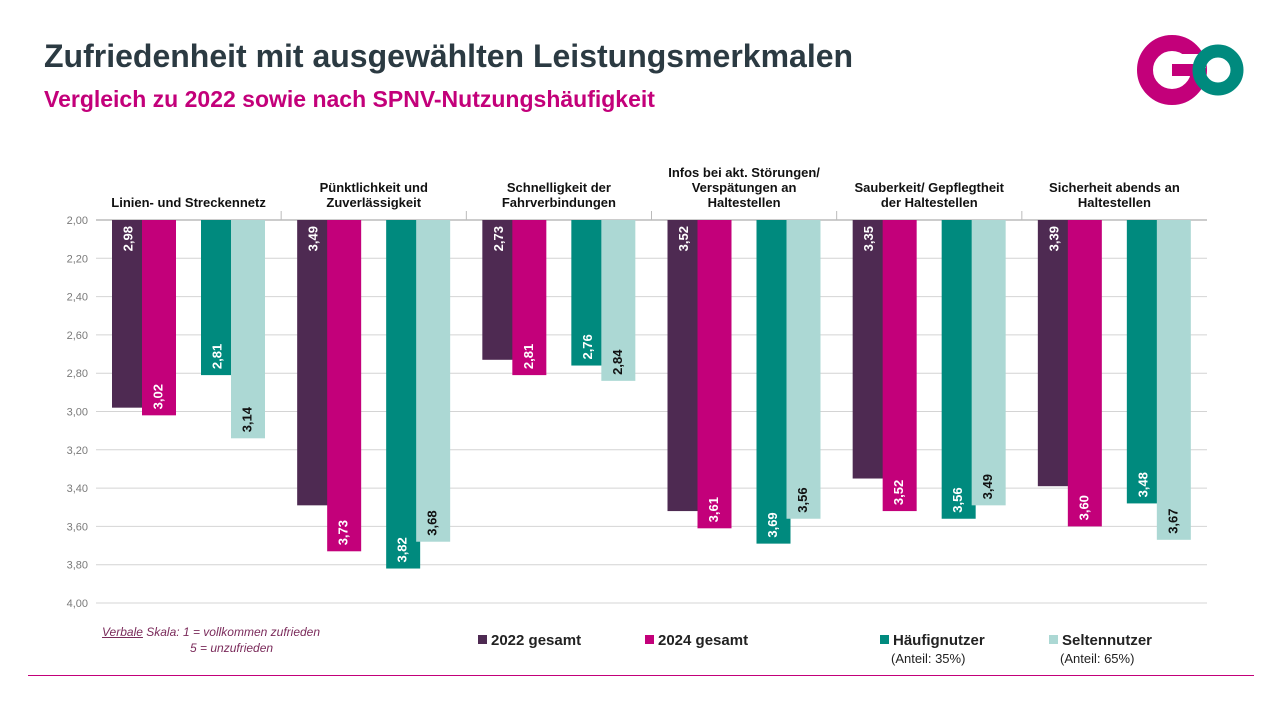 The image size is (1280, 720). What do you see at coordinates (1053, 639) in the screenshot?
I see `legend-swatch-selten` at bounding box center [1053, 639].